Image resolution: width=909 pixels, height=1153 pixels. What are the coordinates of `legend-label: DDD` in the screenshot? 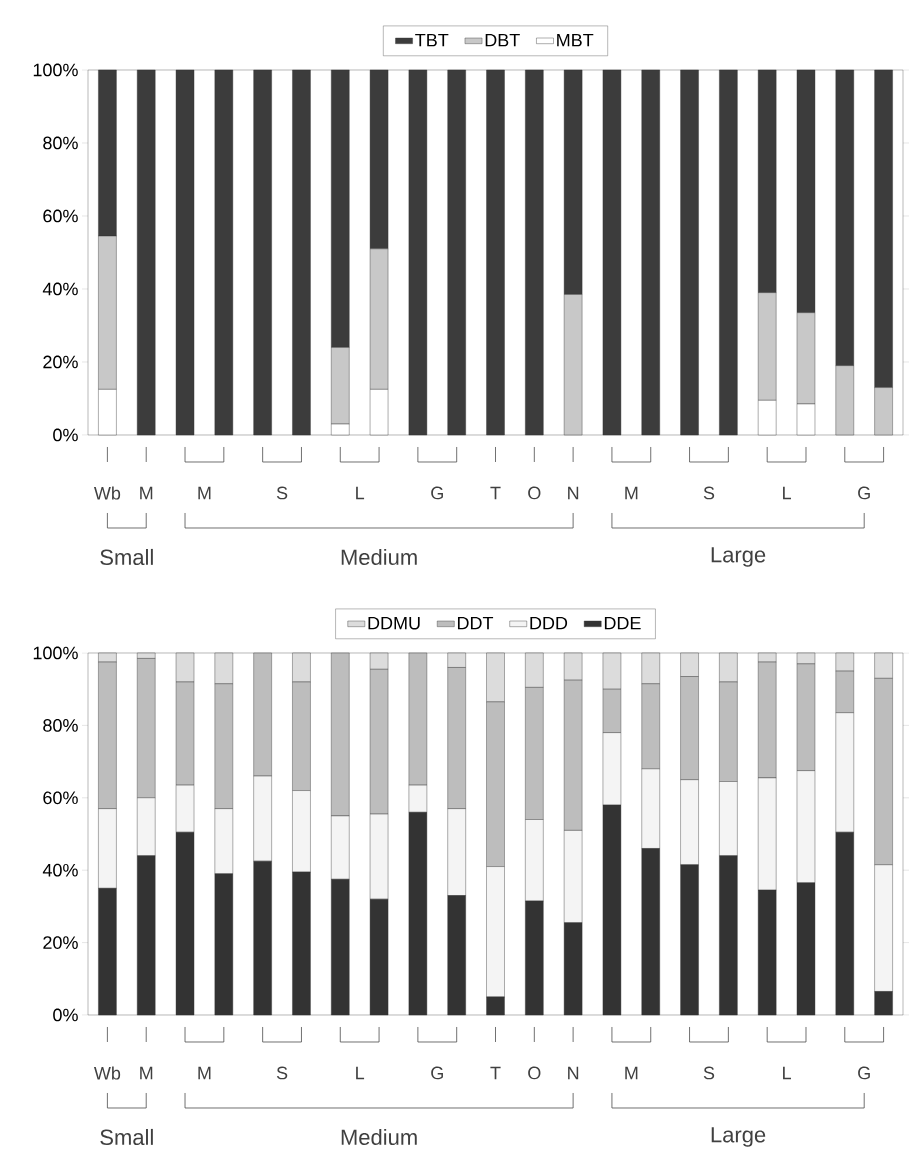 It's located at (549, 623).